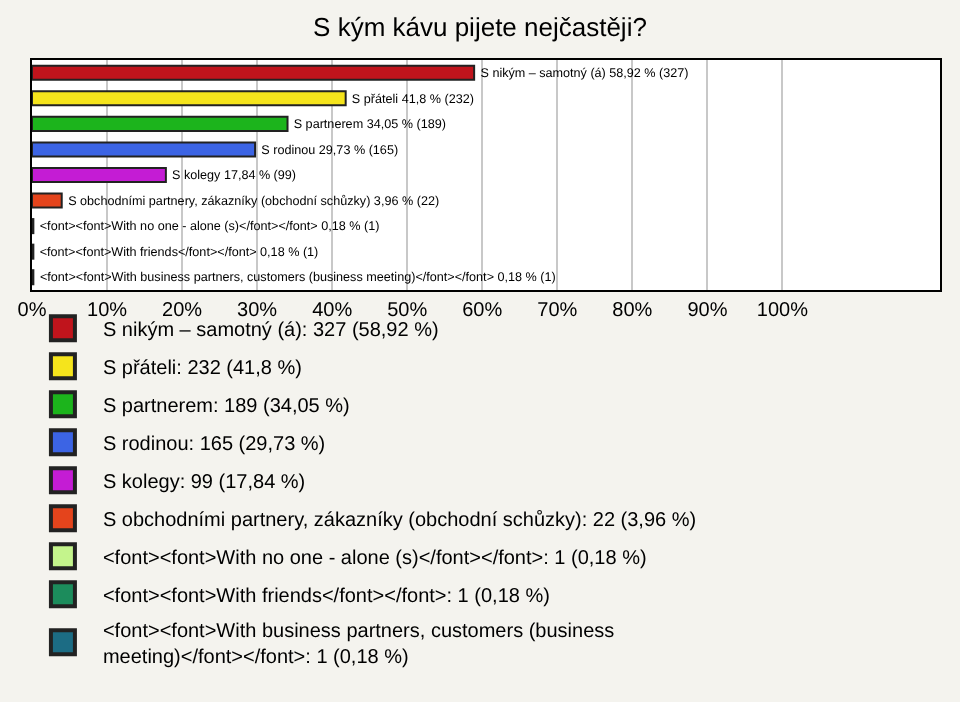 This screenshot has height=702, width=960. I want to click on chart-title: S kým kávu pijete nejčastěji?, so click(480, 26).